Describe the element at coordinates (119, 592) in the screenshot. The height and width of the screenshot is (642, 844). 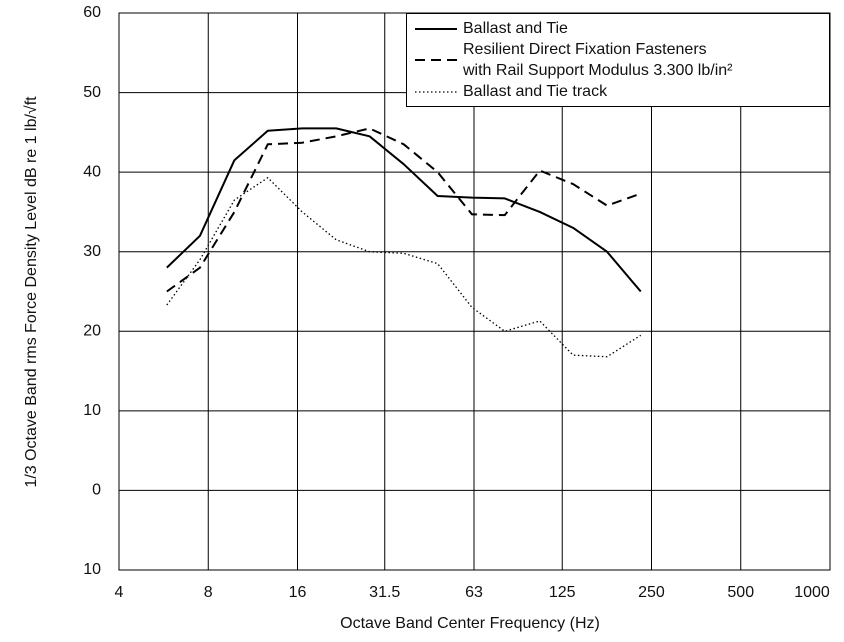
I see `x-tick-label: 4` at that location.